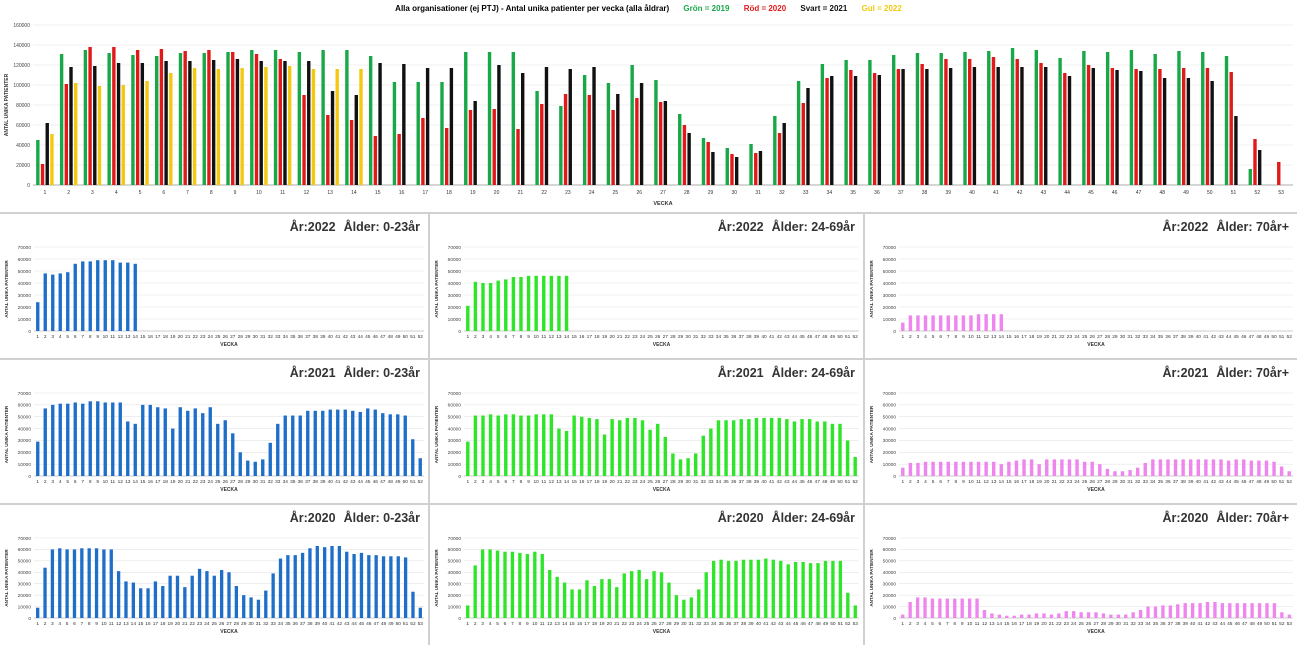 The width and height of the screenshot is (1297, 645). Describe the element at coordinates (734, 482) in the screenshot. I see `x-tick-label: 36` at that location.